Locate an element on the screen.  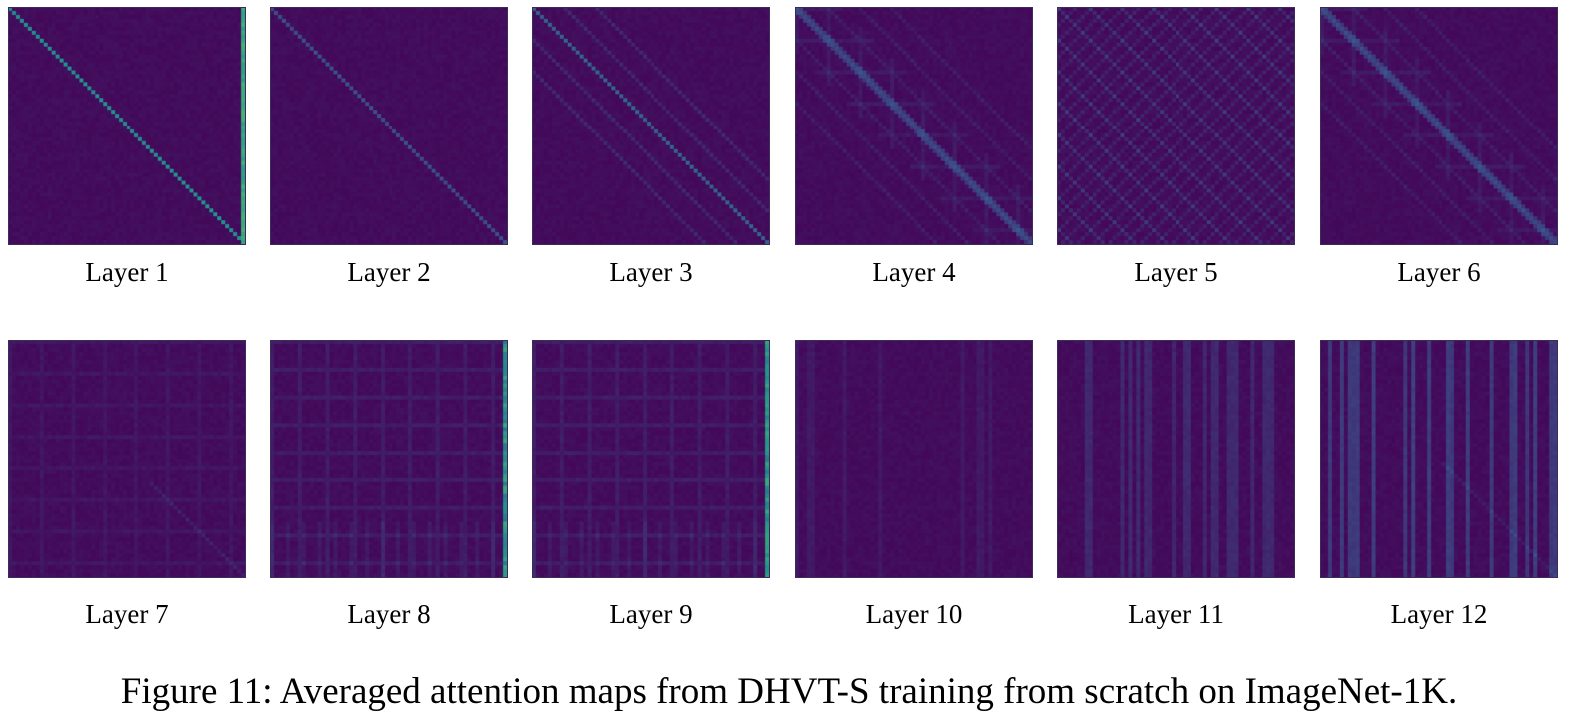
panel-layer-9: Layer 9 is located at coordinates (651, 484).